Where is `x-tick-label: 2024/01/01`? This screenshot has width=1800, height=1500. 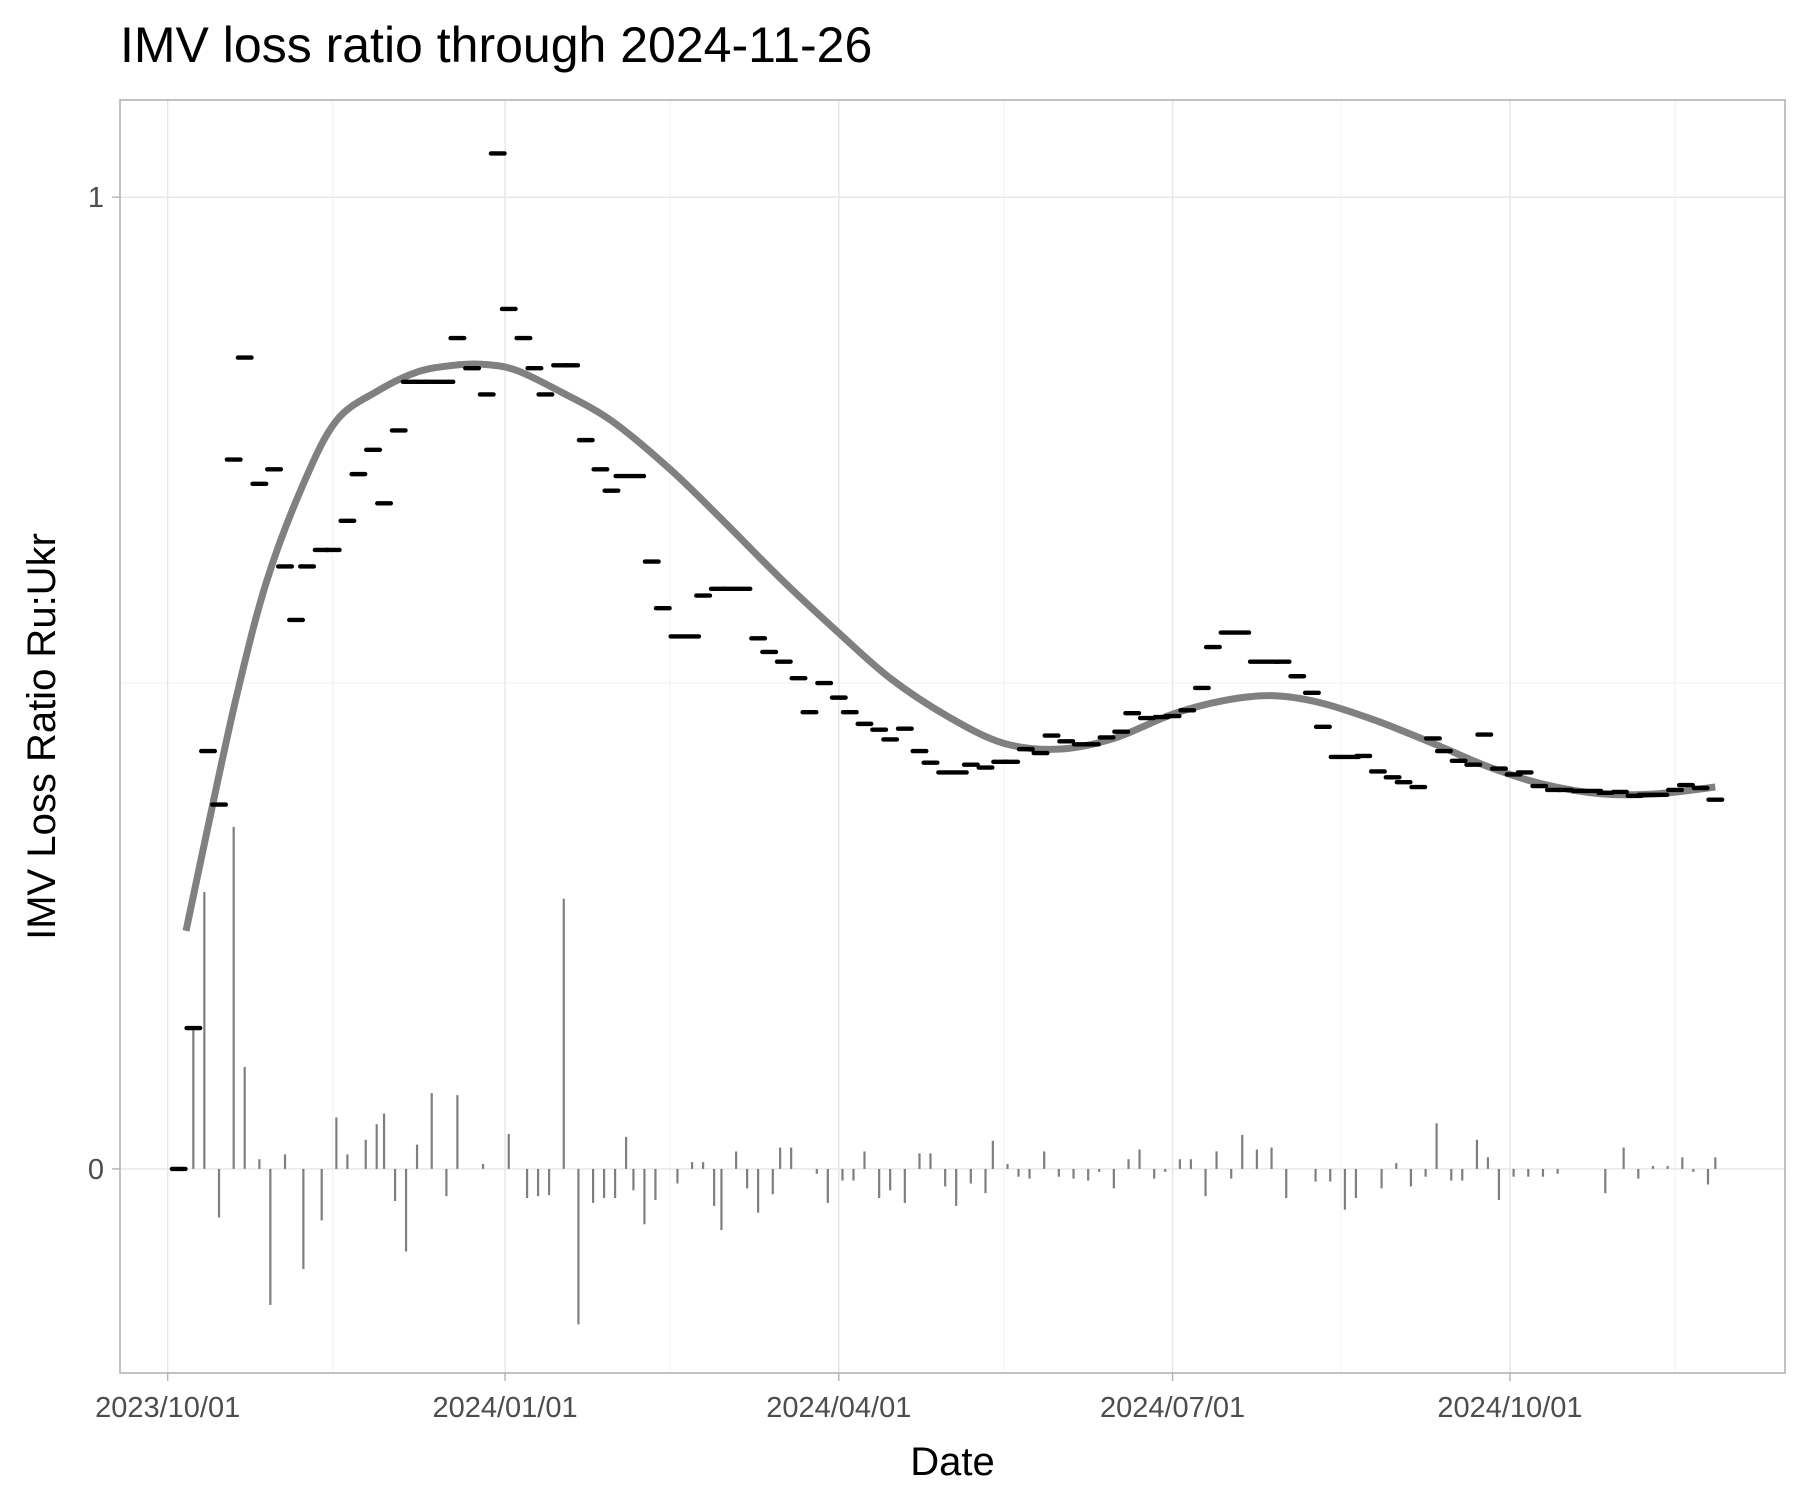
x-tick-label: 2024/01/01 is located at coordinates (504, 1408).